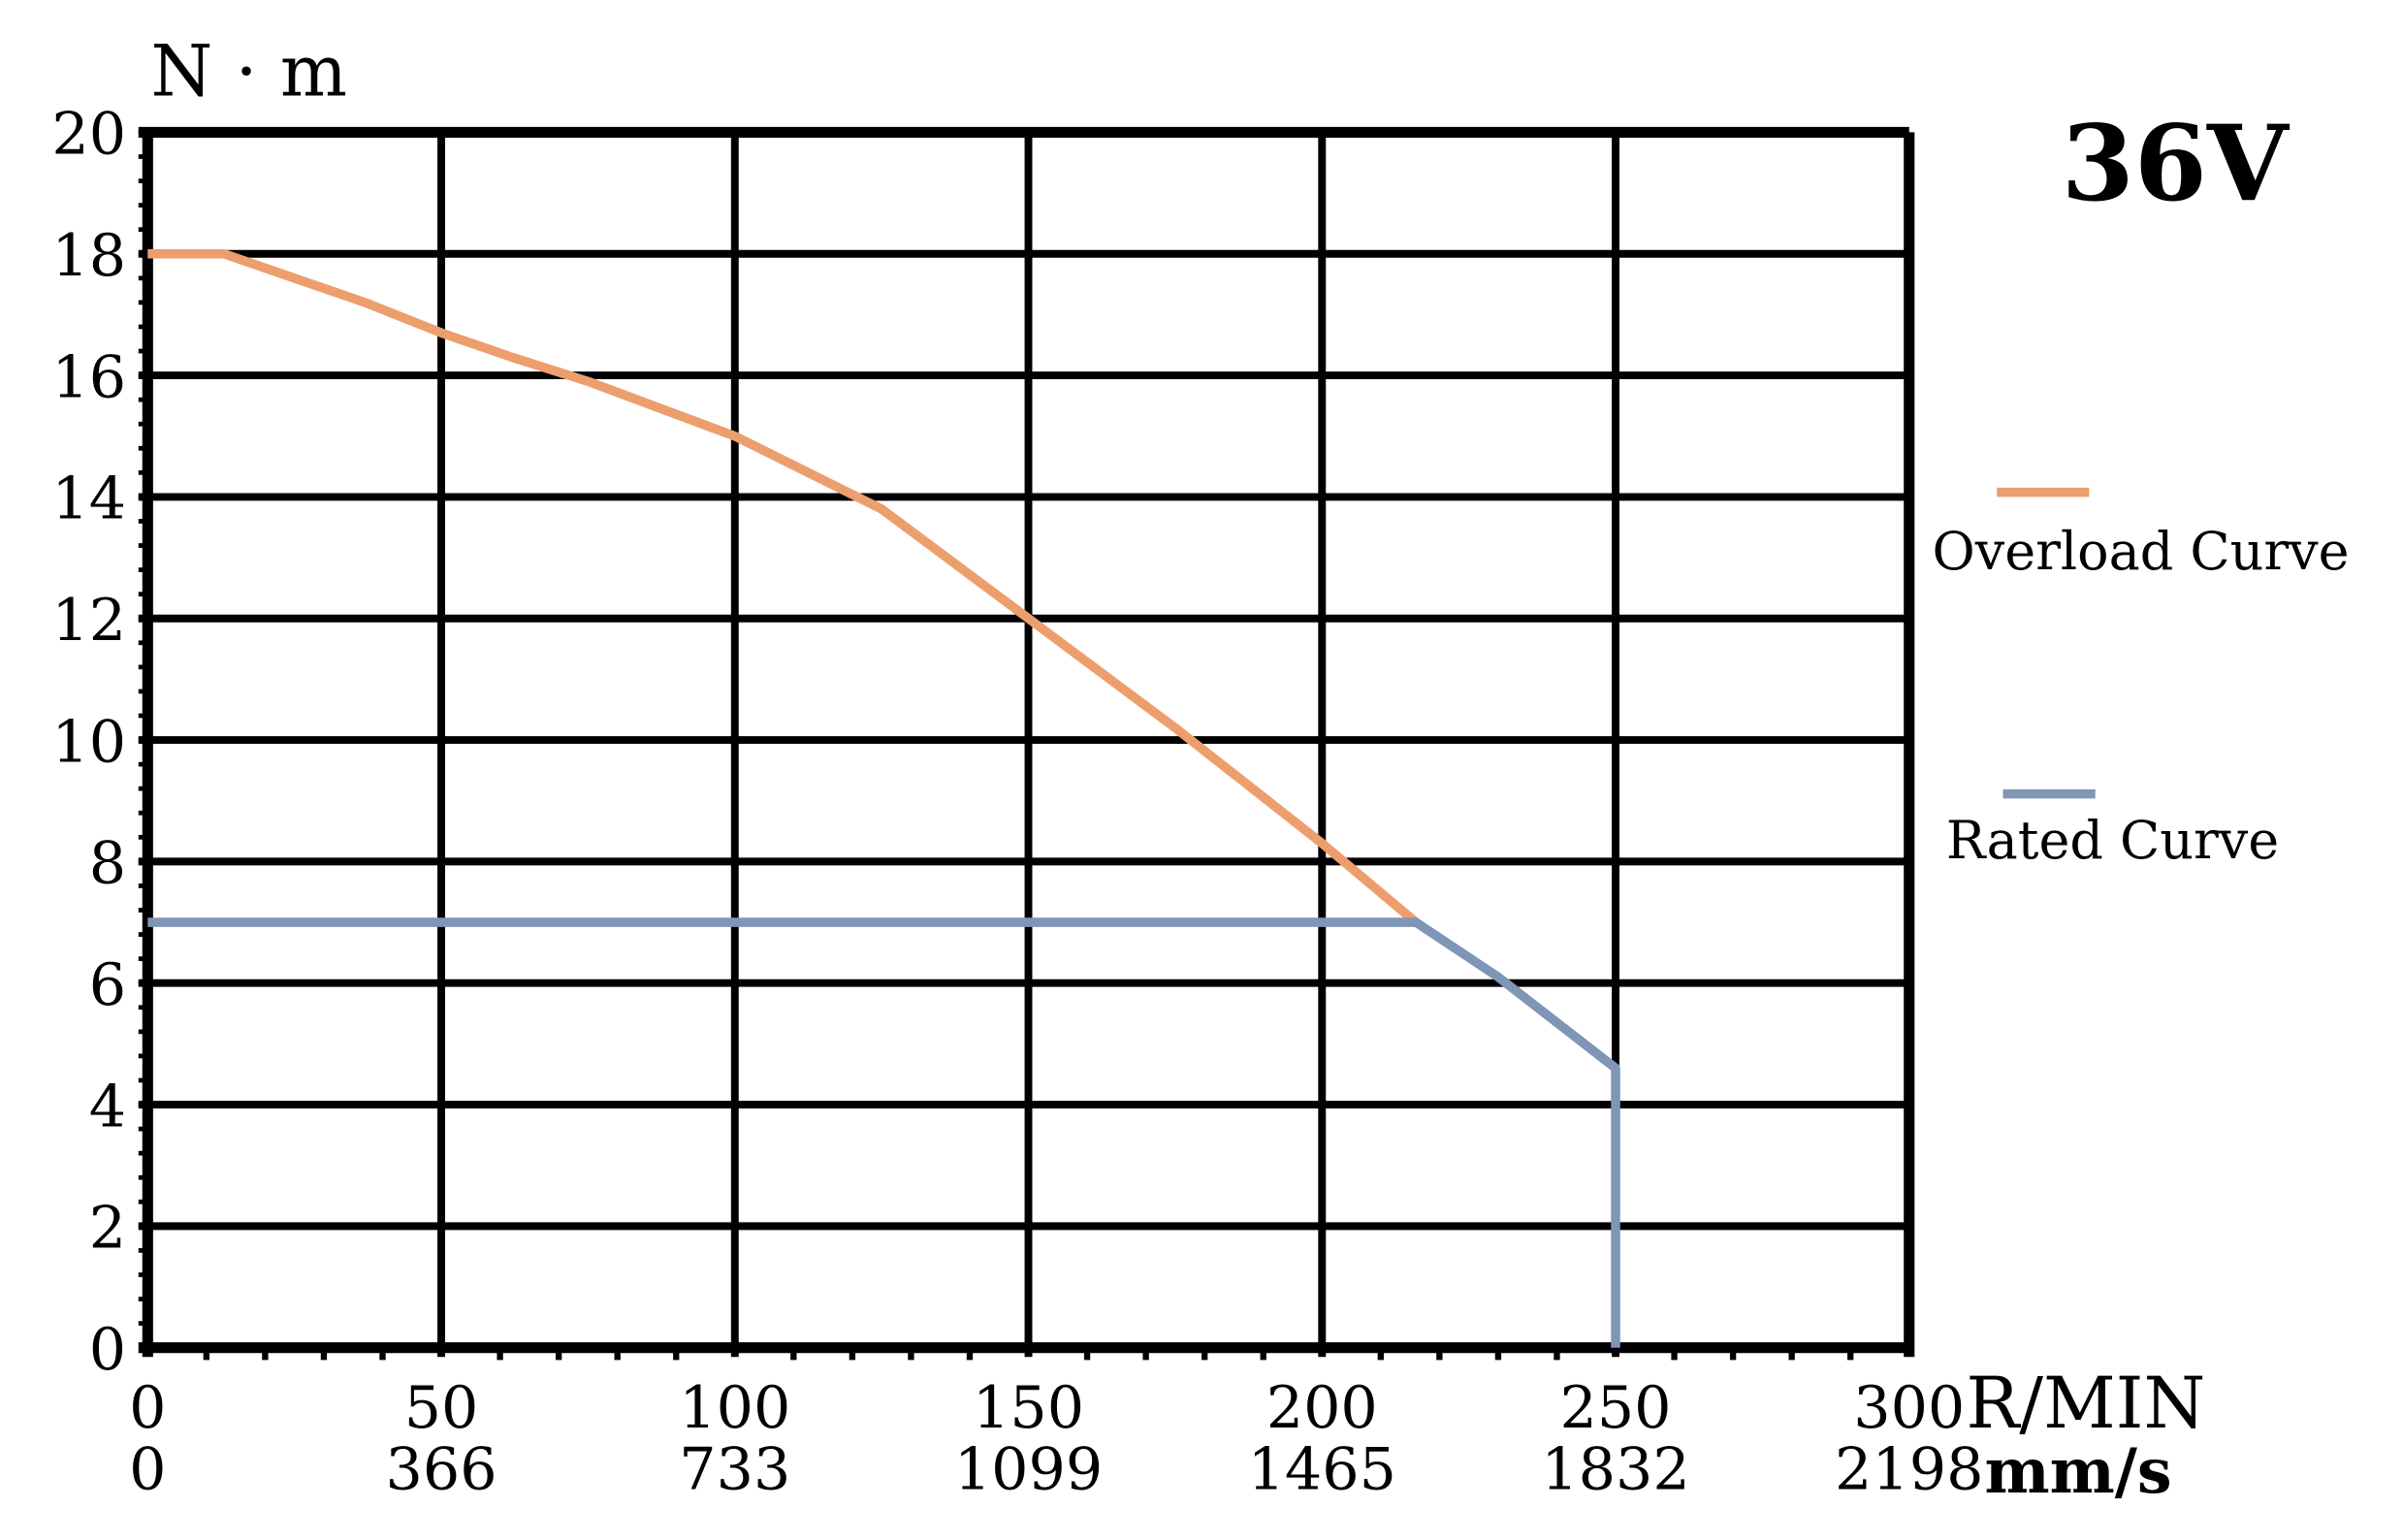  What do you see at coordinates (442, 1470) in the screenshot?
I see `x2-tick-label: 366` at bounding box center [442, 1470].